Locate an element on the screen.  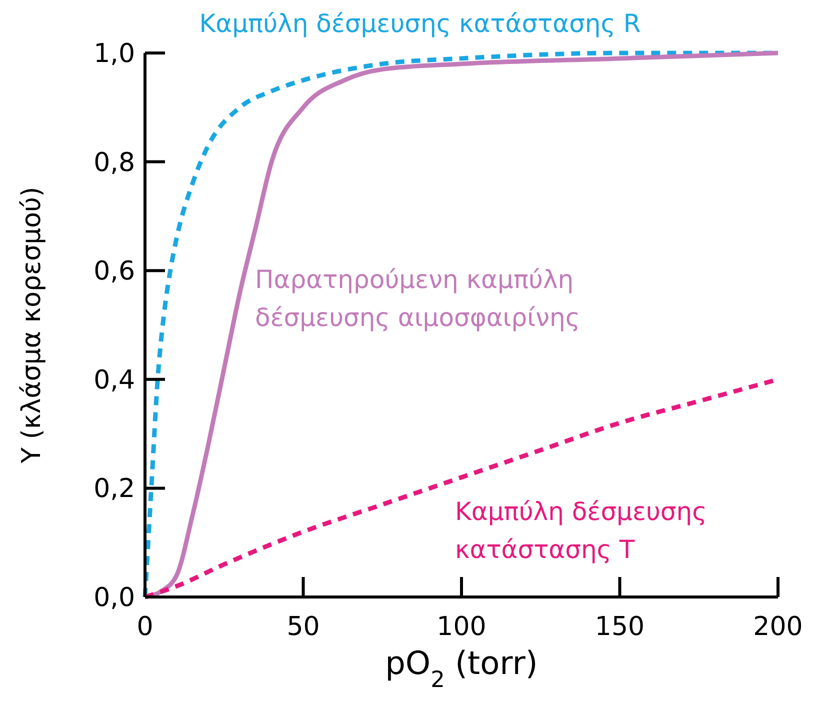
x-tick-label: 200 is located at coordinates (778, 627).